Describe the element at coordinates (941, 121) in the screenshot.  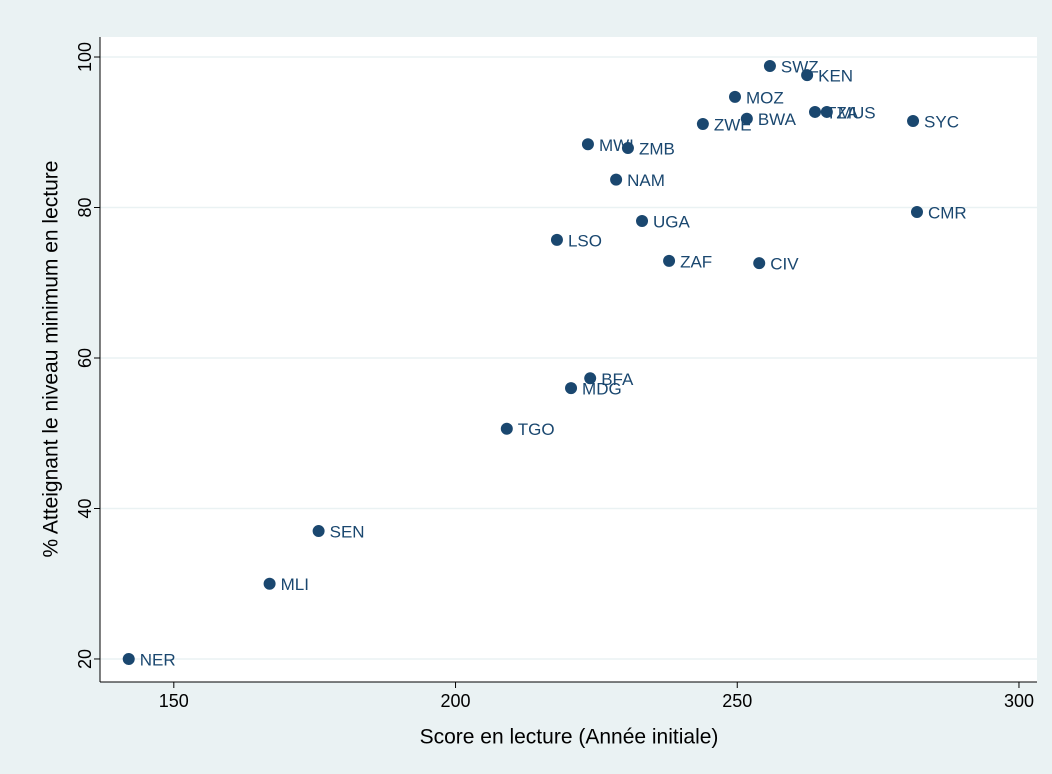
I see `point-label: SYC` at that location.